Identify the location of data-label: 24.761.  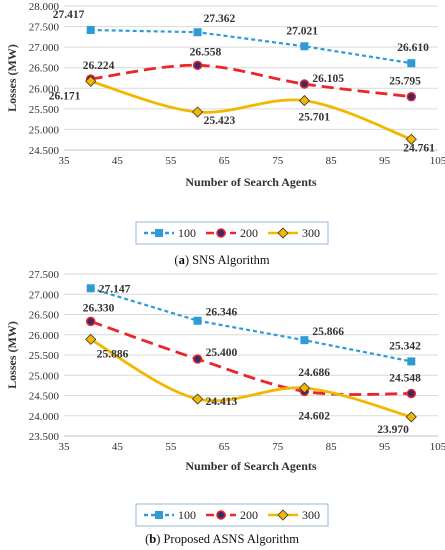
(419, 148).